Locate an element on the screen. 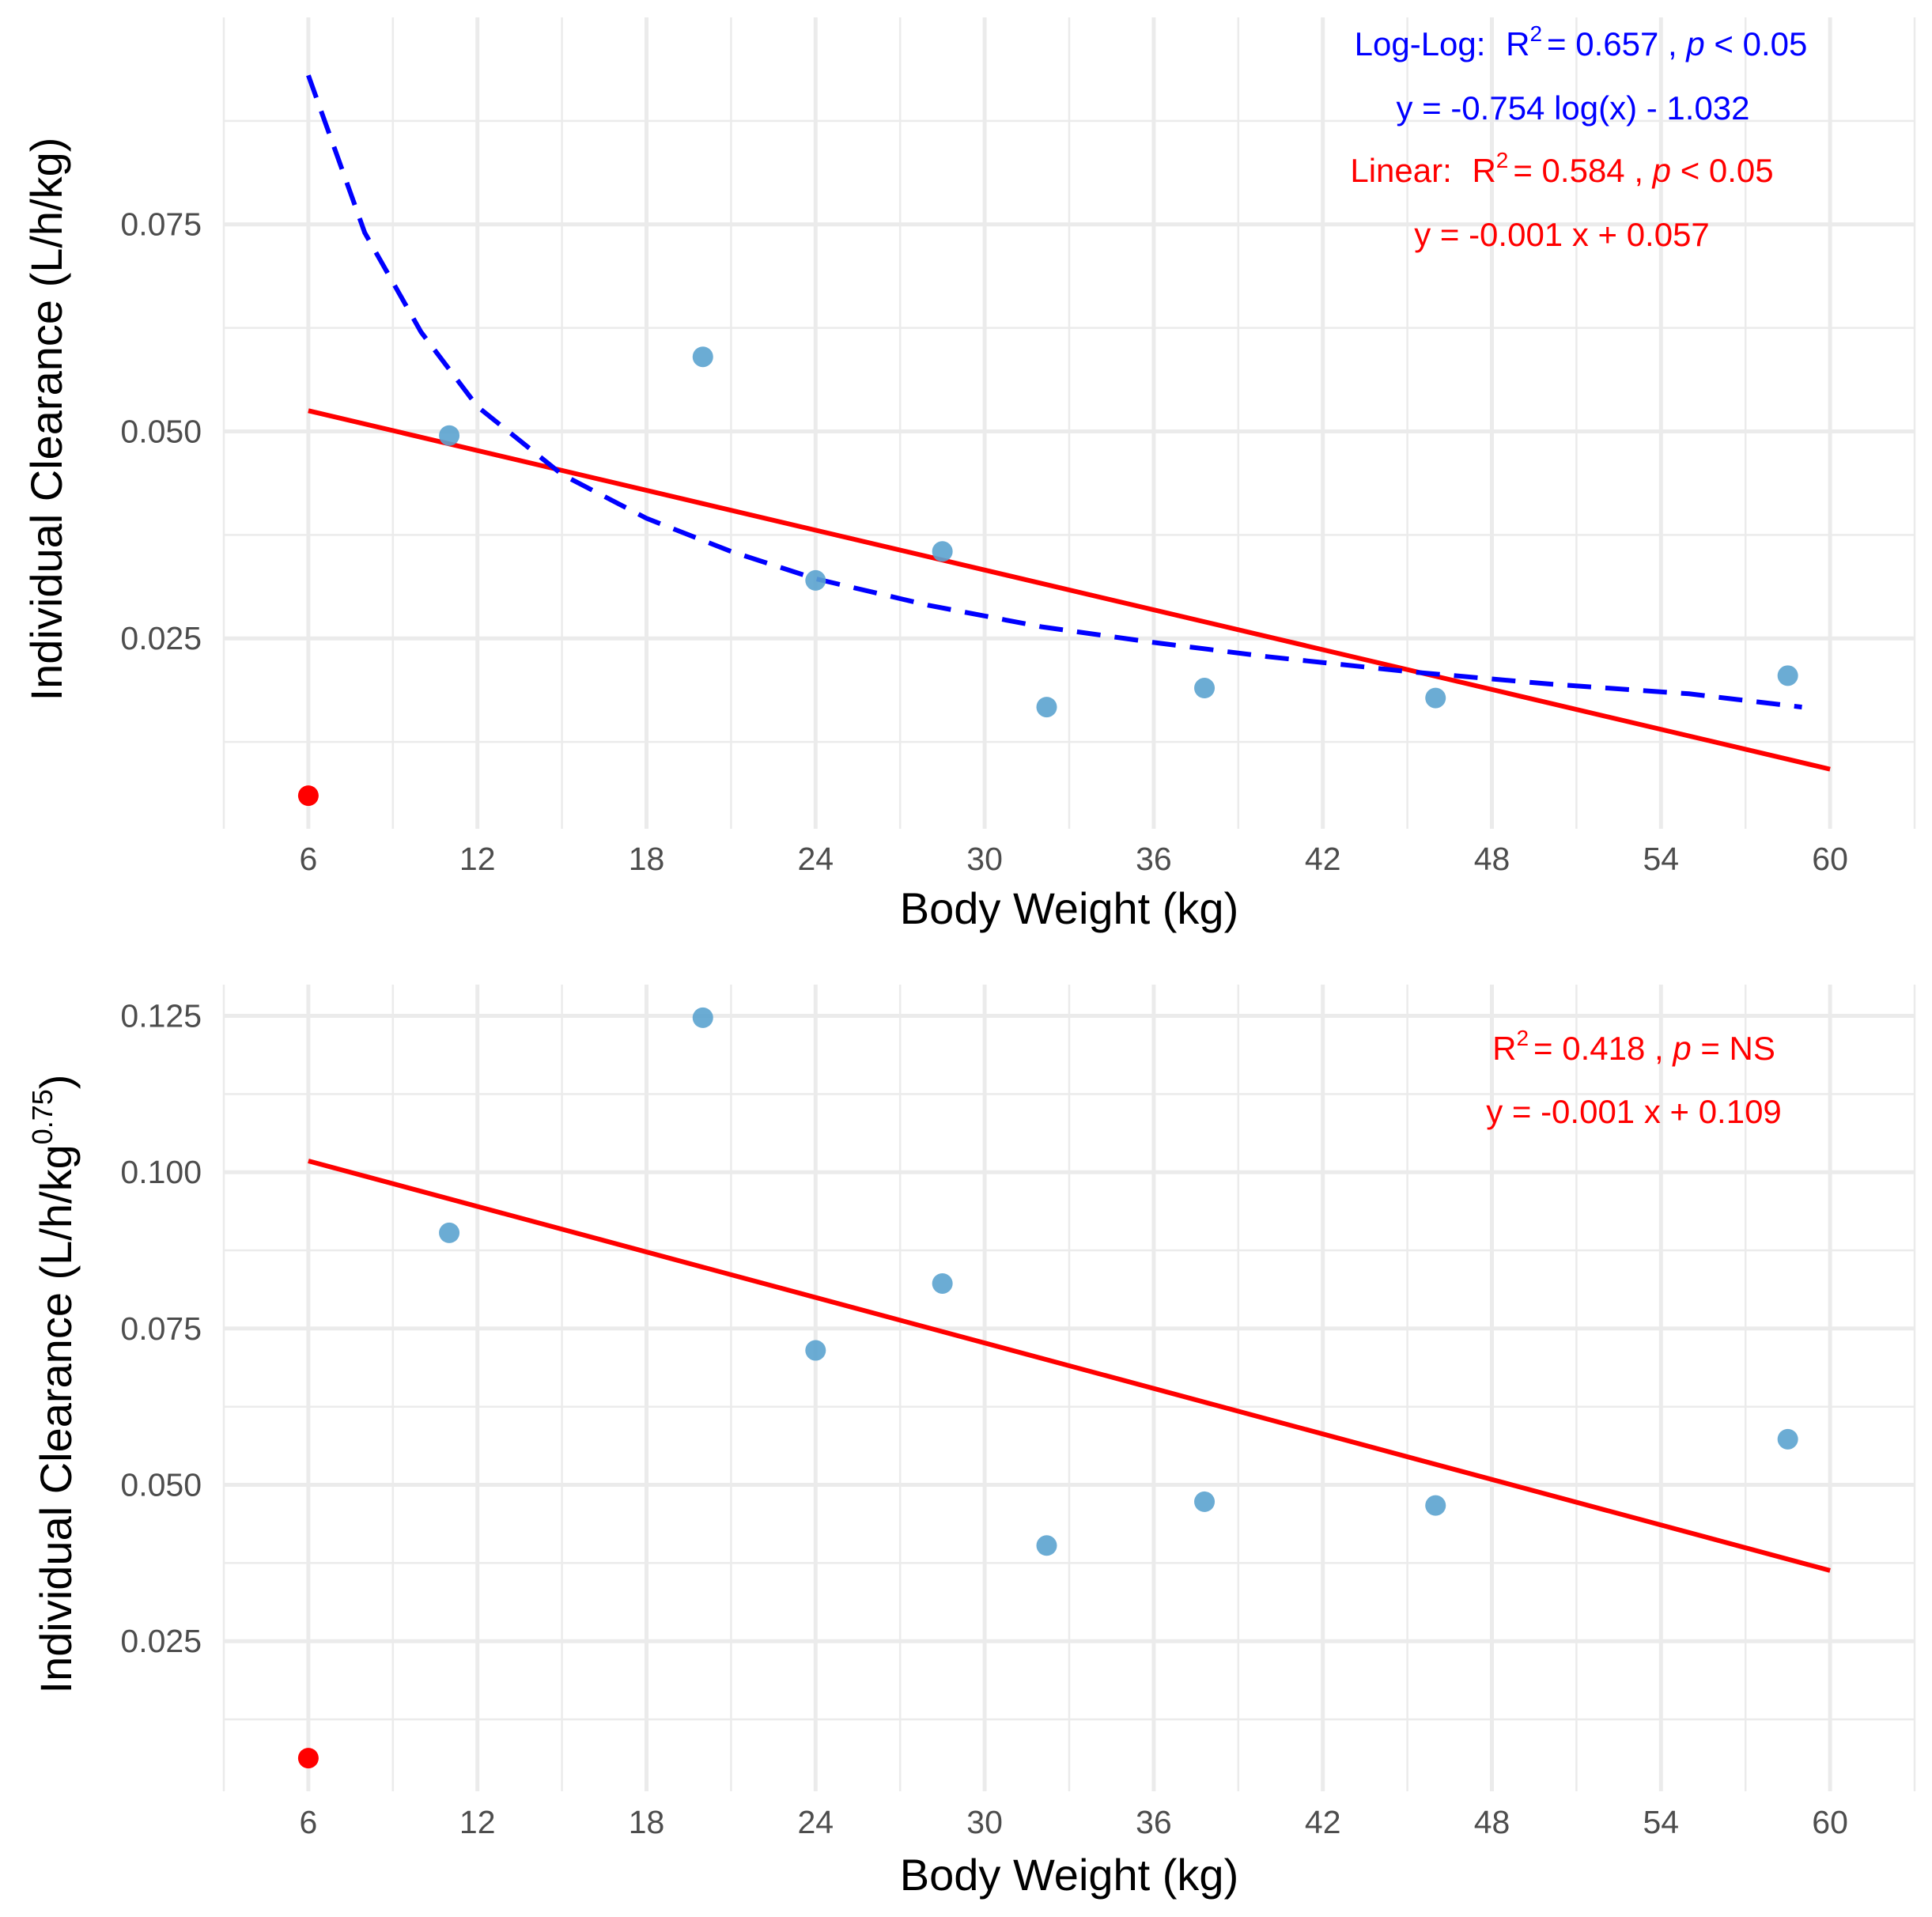 This screenshot has height=1917, width=1932. top-x-tick-labels: 6 12 18 24 30 36 42 48 54 60 is located at coordinates (1073, 859).